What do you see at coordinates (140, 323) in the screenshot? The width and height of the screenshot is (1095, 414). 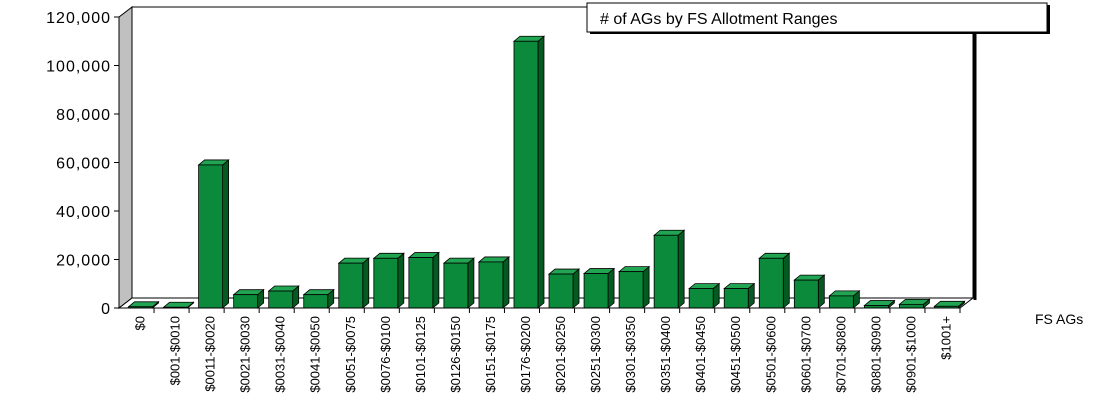 I see `x-tick-label: $0` at bounding box center [140, 323].